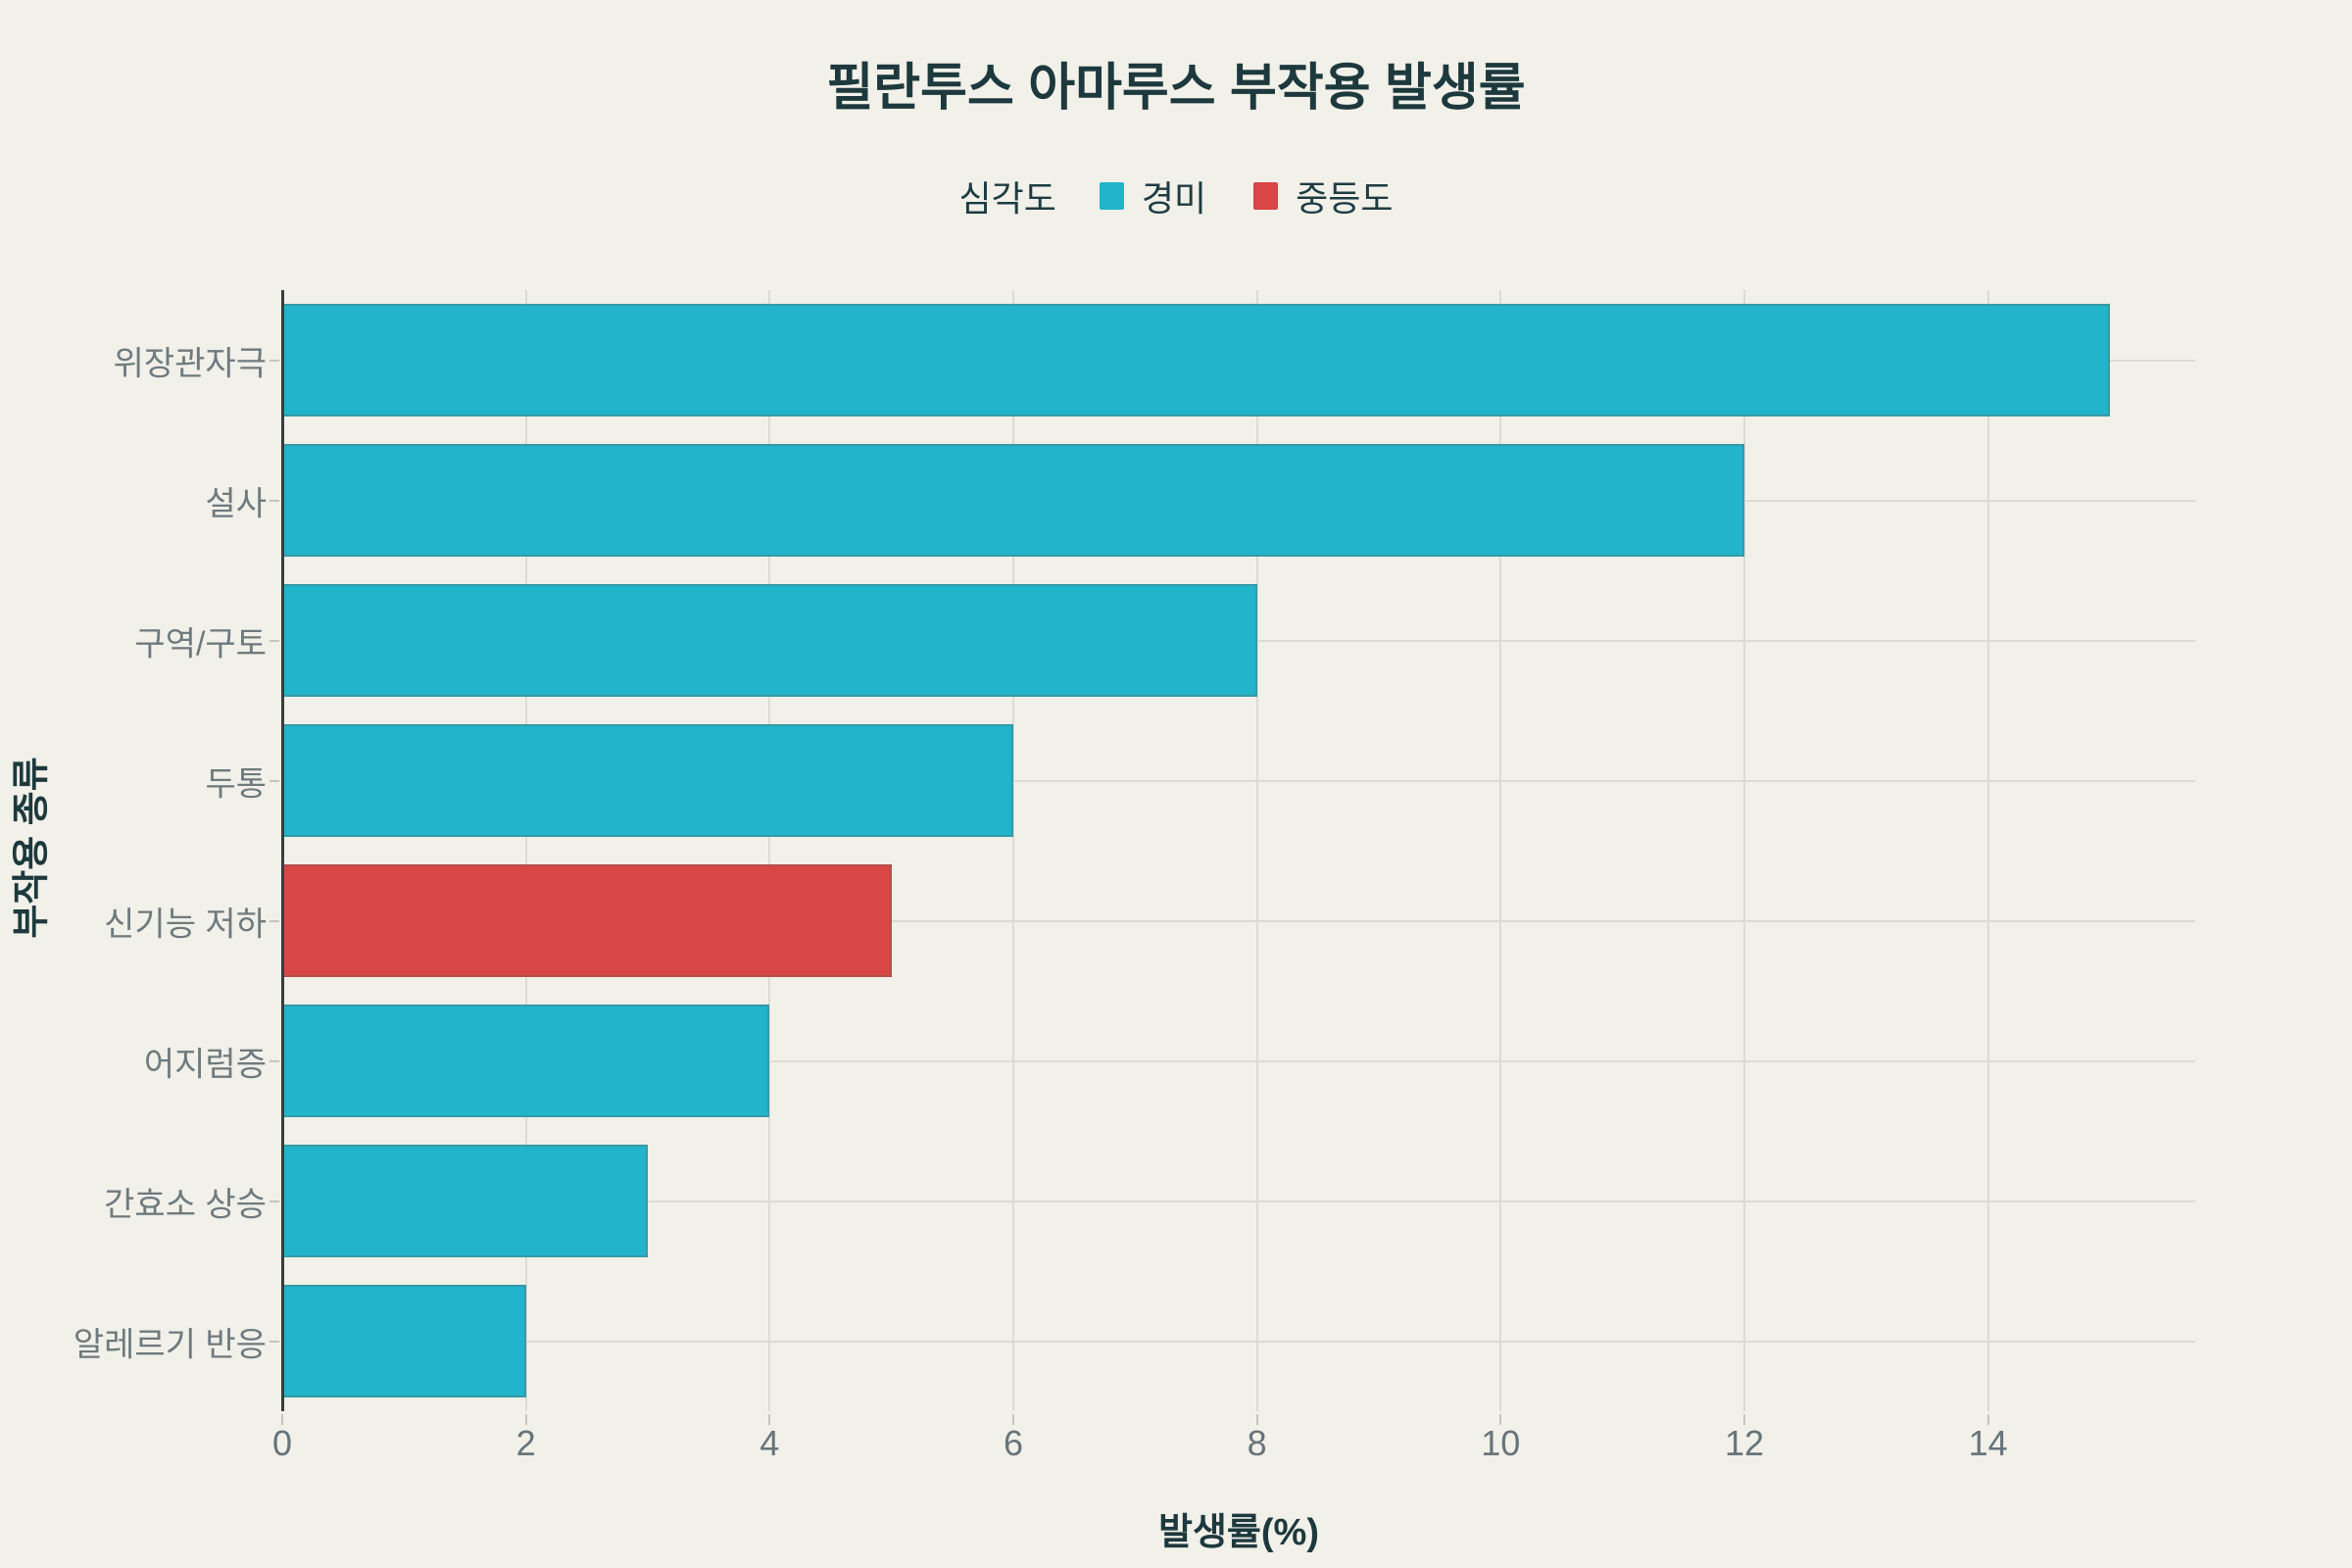 This screenshot has width=2352, height=1568. I want to click on x-tick-label: 8, so click(1257, 1443).